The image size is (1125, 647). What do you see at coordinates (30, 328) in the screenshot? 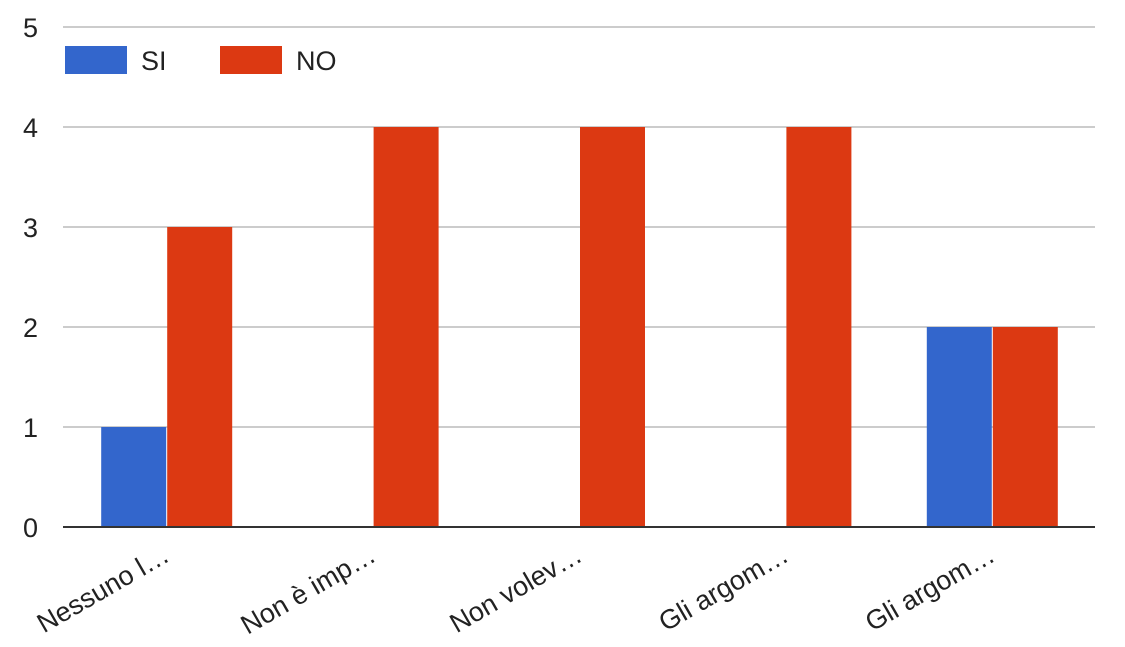
I see `y-tick-label: 2` at bounding box center [30, 328].